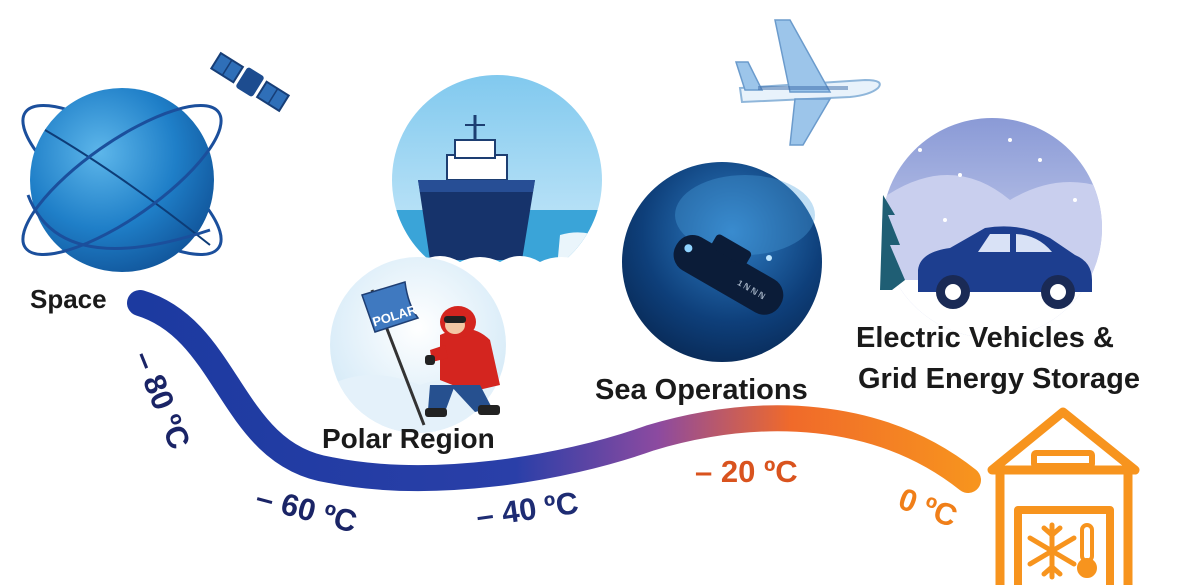 This screenshot has height=585, width=1189. What do you see at coordinates (701, 390) in the screenshot?
I see `label-sea-operations: Sea Operations` at bounding box center [701, 390].